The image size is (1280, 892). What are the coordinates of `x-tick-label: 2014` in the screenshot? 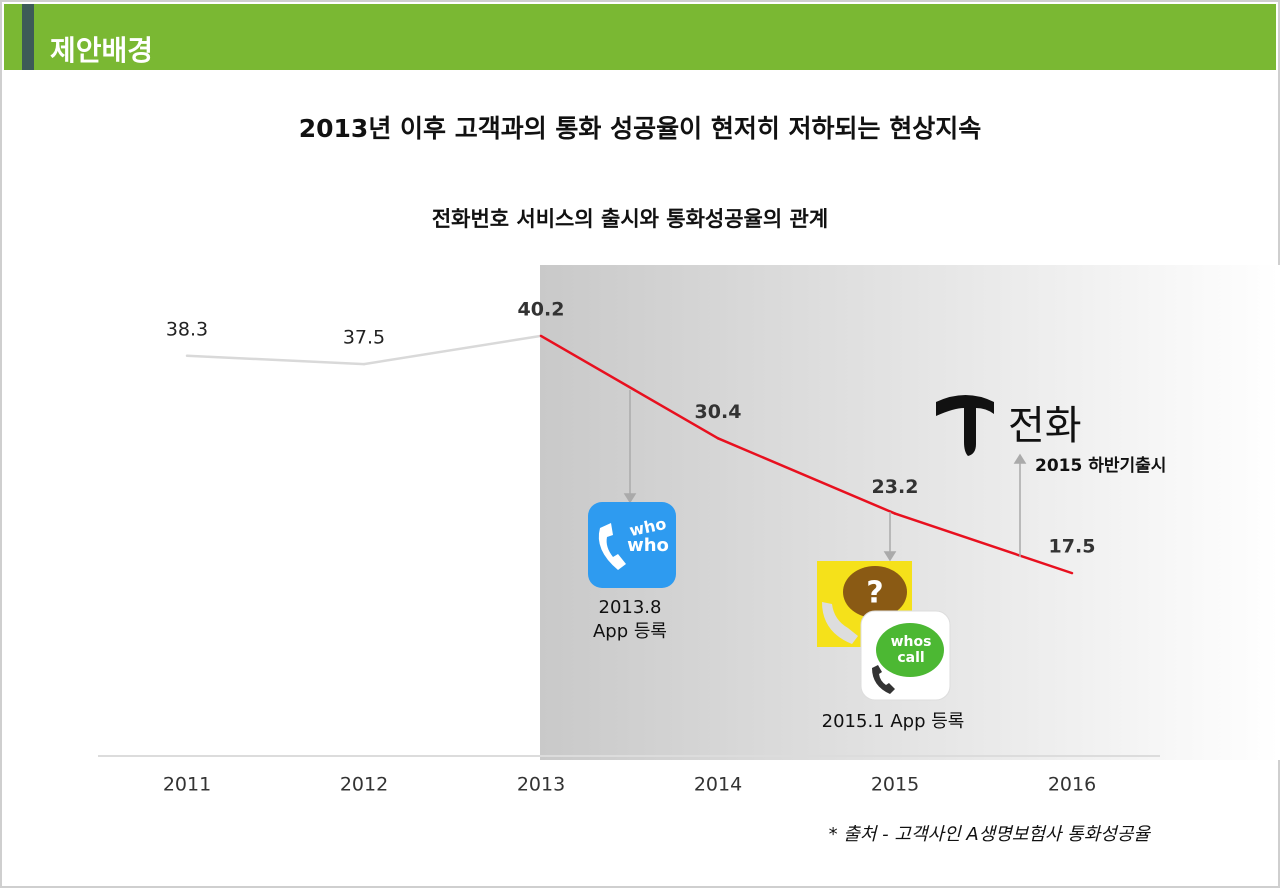 It's located at (718, 785).